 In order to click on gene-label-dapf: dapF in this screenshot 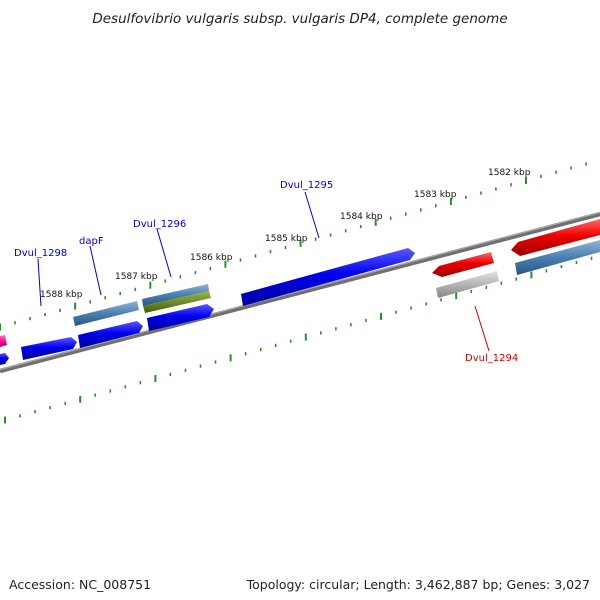, I will do `click(91, 241)`.